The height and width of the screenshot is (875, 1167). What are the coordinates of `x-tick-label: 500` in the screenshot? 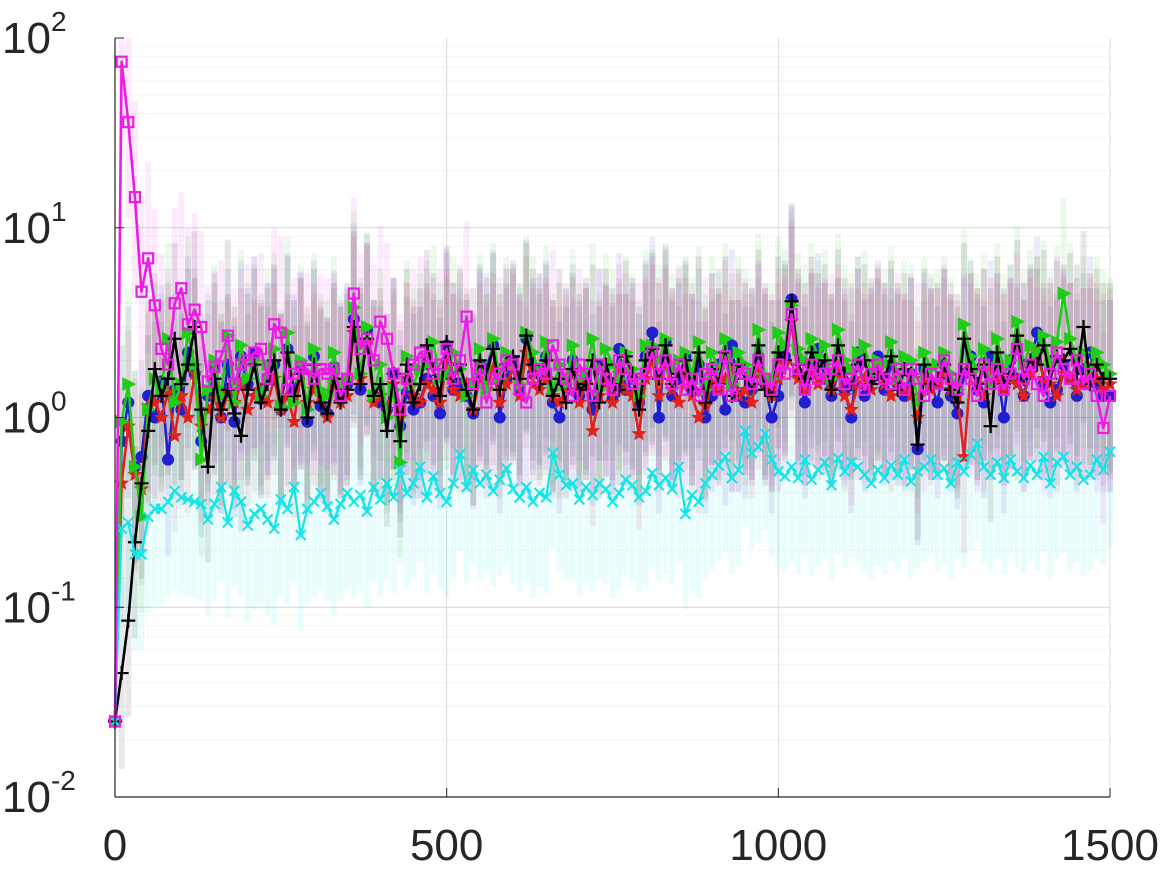 It's located at (446, 845).